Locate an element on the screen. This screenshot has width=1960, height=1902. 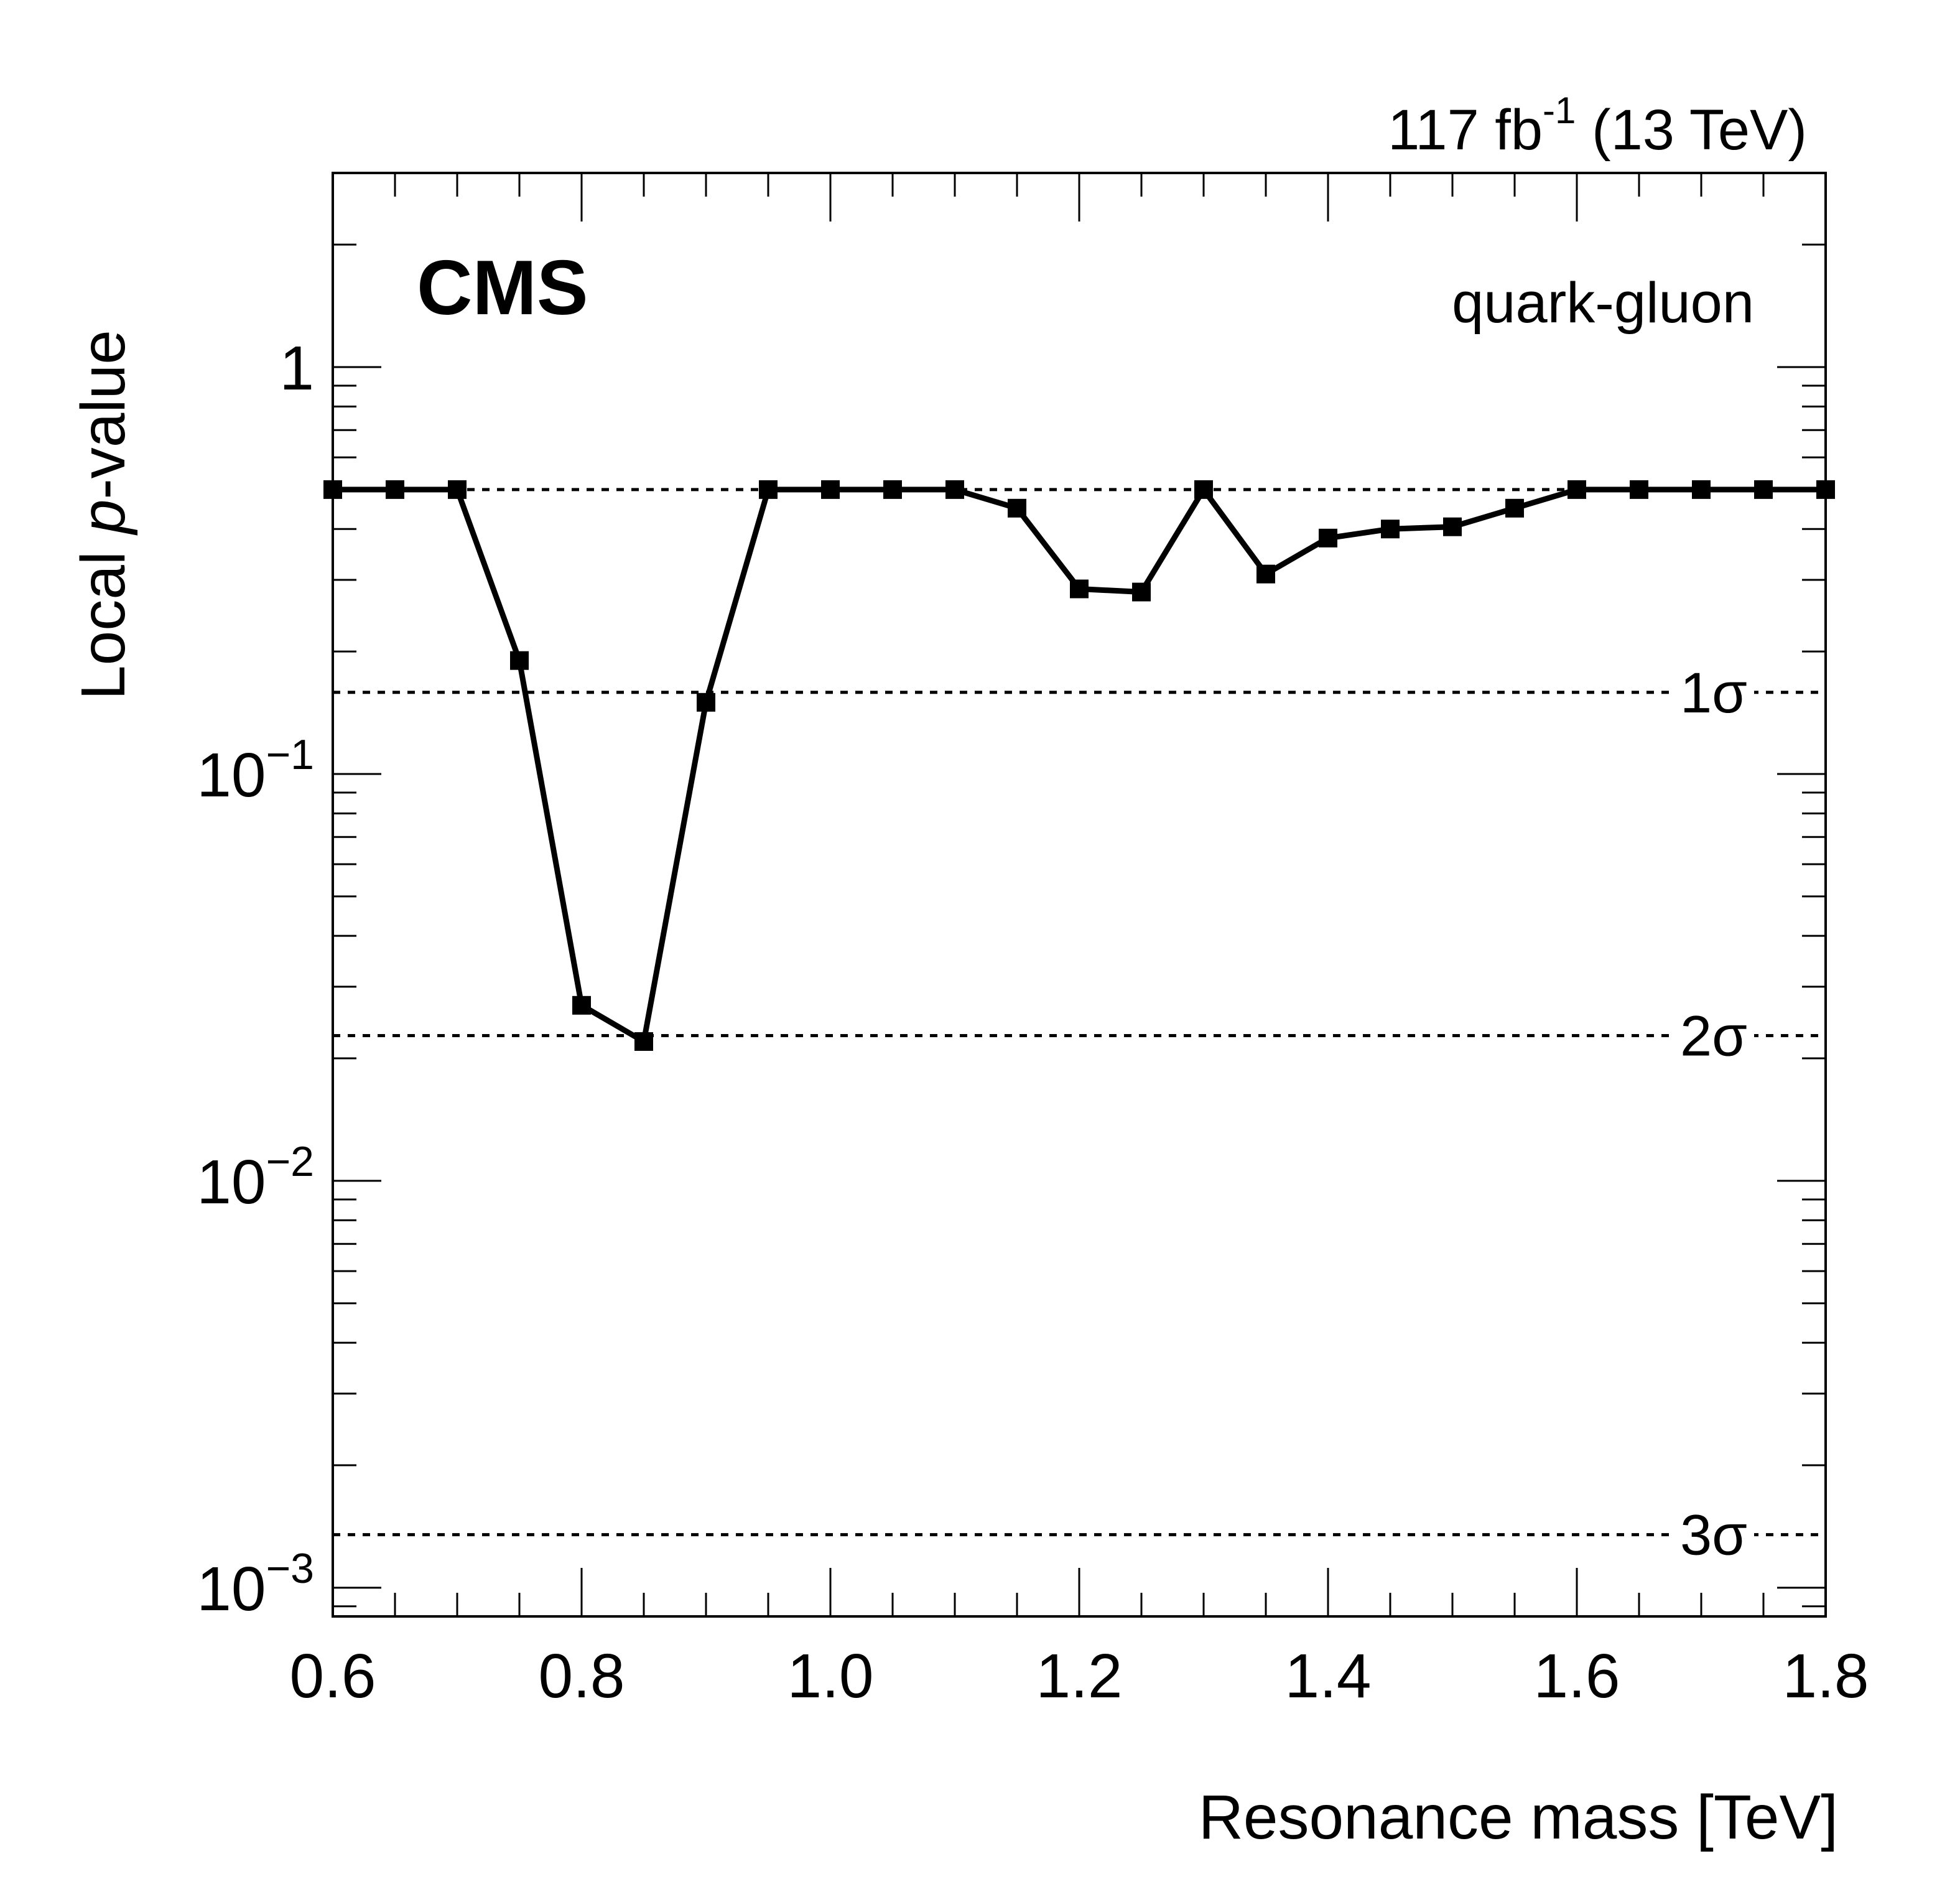
x-tick-label: 1.8 is located at coordinates (1825, 1676).